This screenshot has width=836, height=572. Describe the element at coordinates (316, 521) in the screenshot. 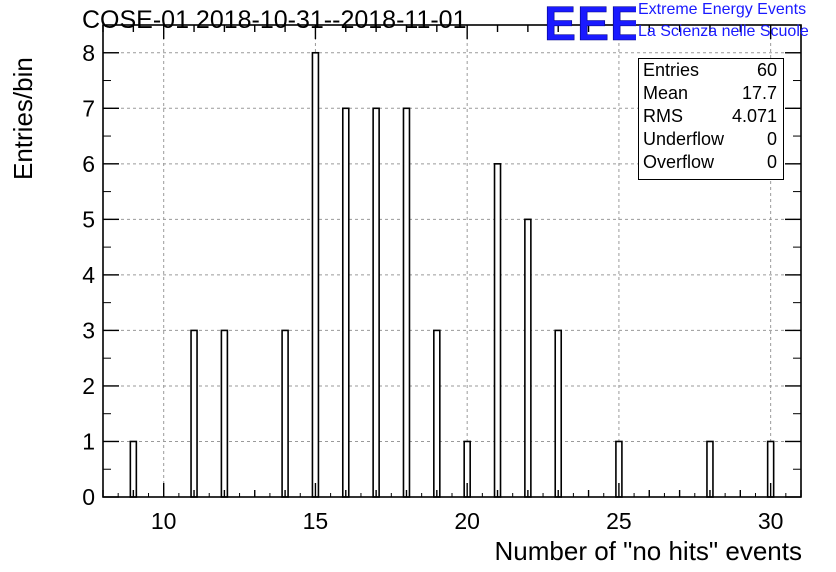

I see `x-tick-label: 15` at that location.